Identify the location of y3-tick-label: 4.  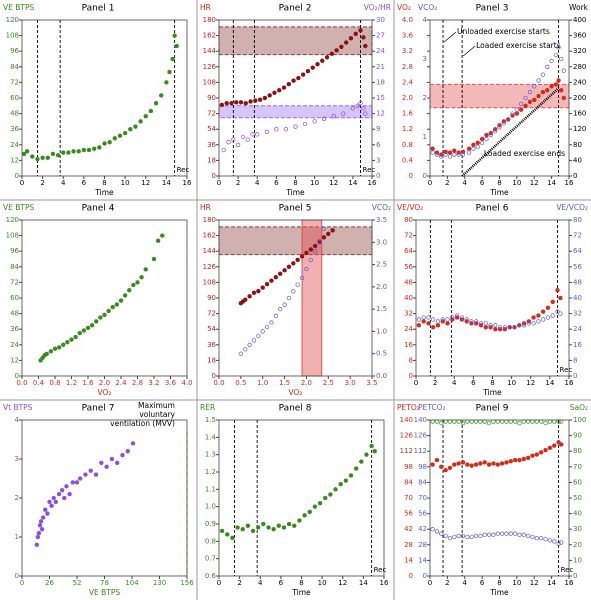
(425, 20).